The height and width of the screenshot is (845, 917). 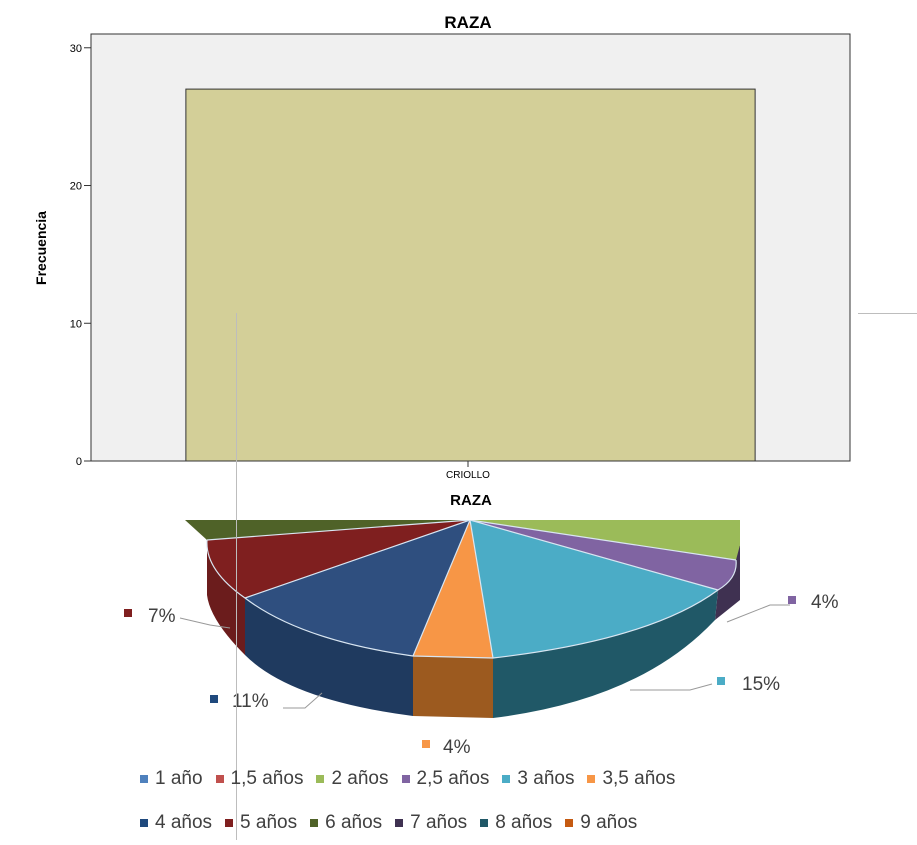 I want to click on legend-item: 1 año, so click(x=171, y=779).